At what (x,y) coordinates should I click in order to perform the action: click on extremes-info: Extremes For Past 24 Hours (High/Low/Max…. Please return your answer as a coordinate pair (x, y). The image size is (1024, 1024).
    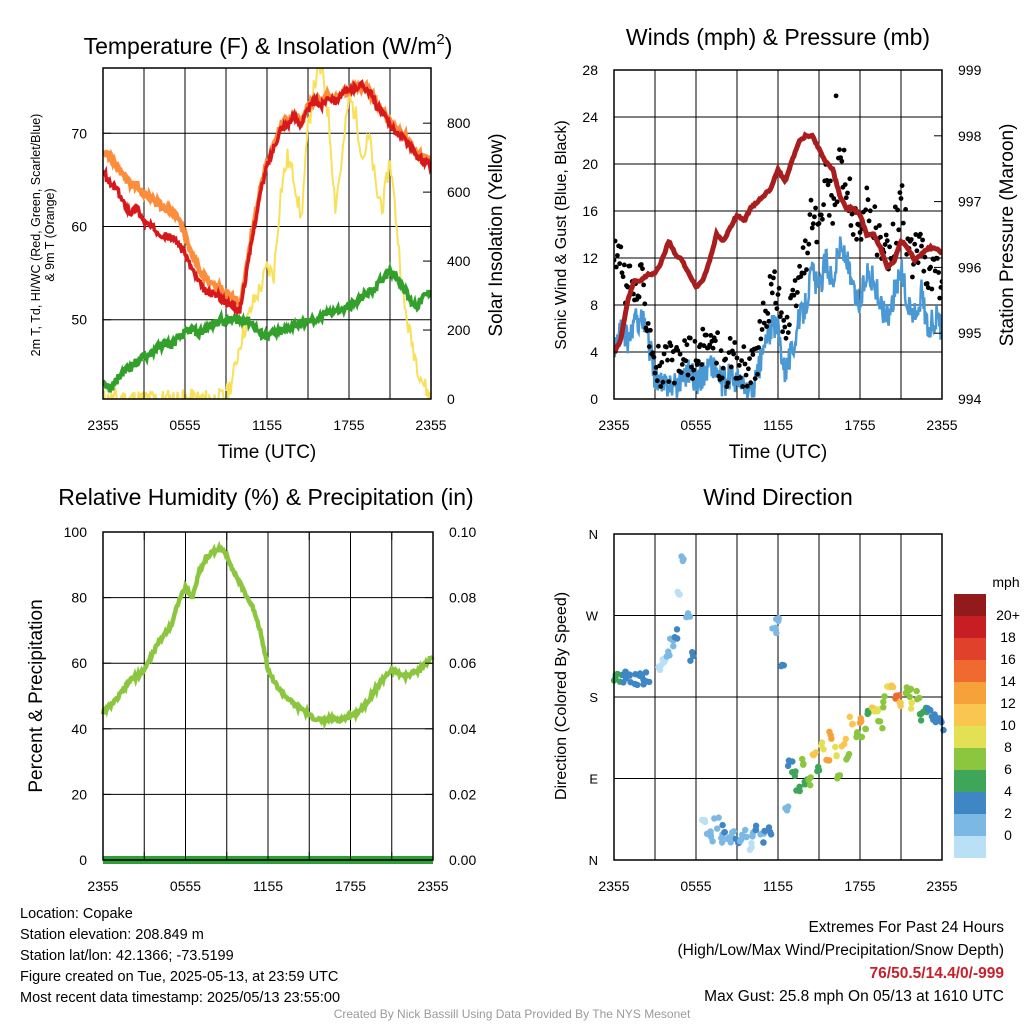
    Looking at the image, I should click on (841, 962).